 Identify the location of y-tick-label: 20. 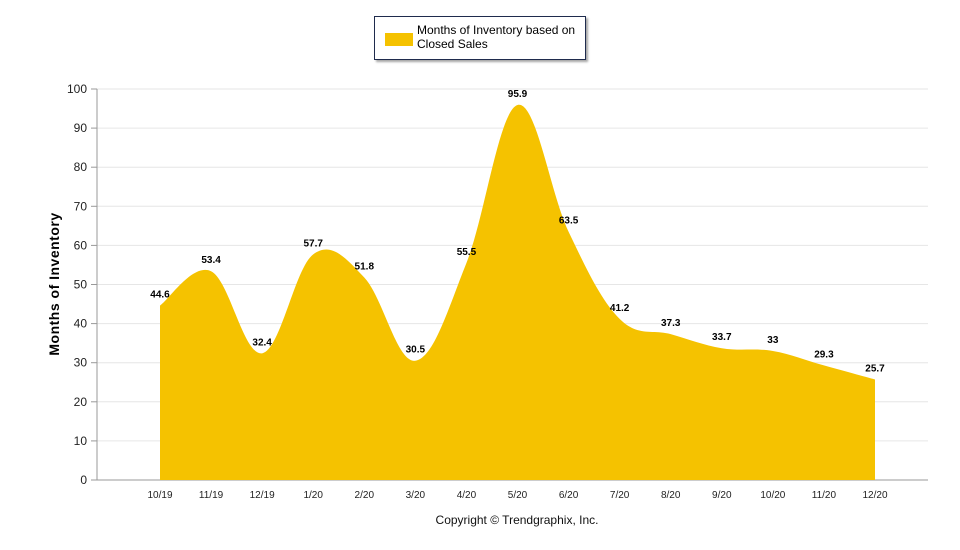
(81, 402).